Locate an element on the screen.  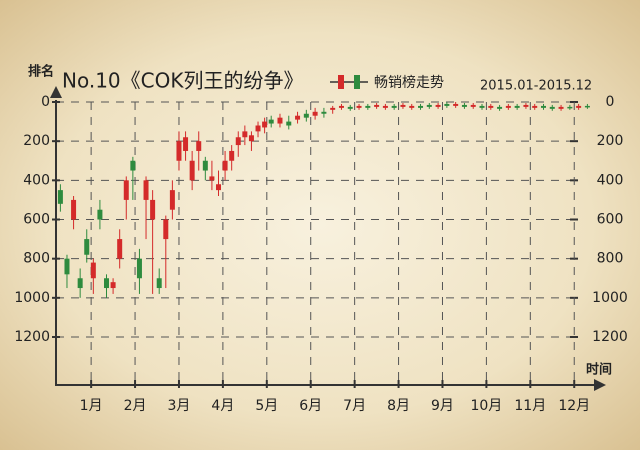
x-tick-label: 7月 is located at coordinates (354, 406).